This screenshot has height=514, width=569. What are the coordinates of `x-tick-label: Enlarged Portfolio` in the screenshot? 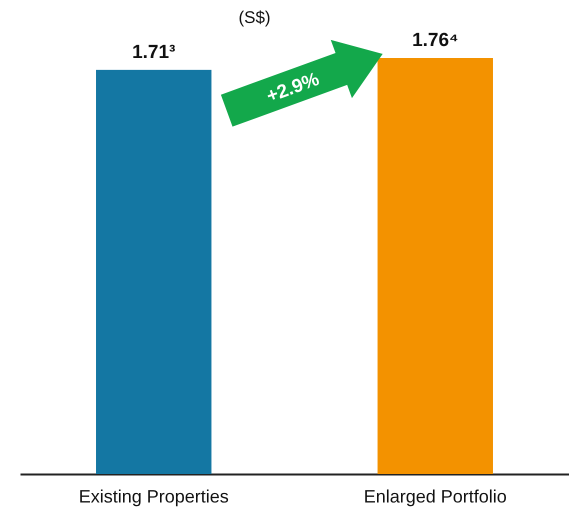 It's located at (435, 496).